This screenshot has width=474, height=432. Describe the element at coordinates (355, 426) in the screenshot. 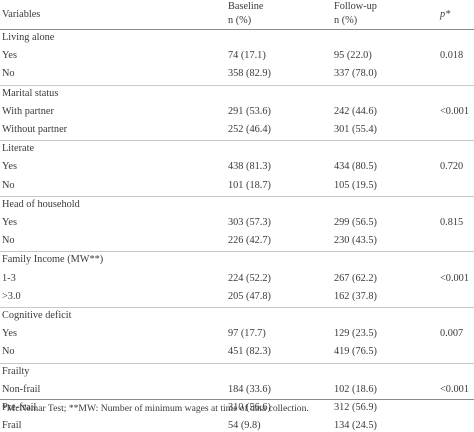

I see `followup-value: 134 (24.5)` at that location.